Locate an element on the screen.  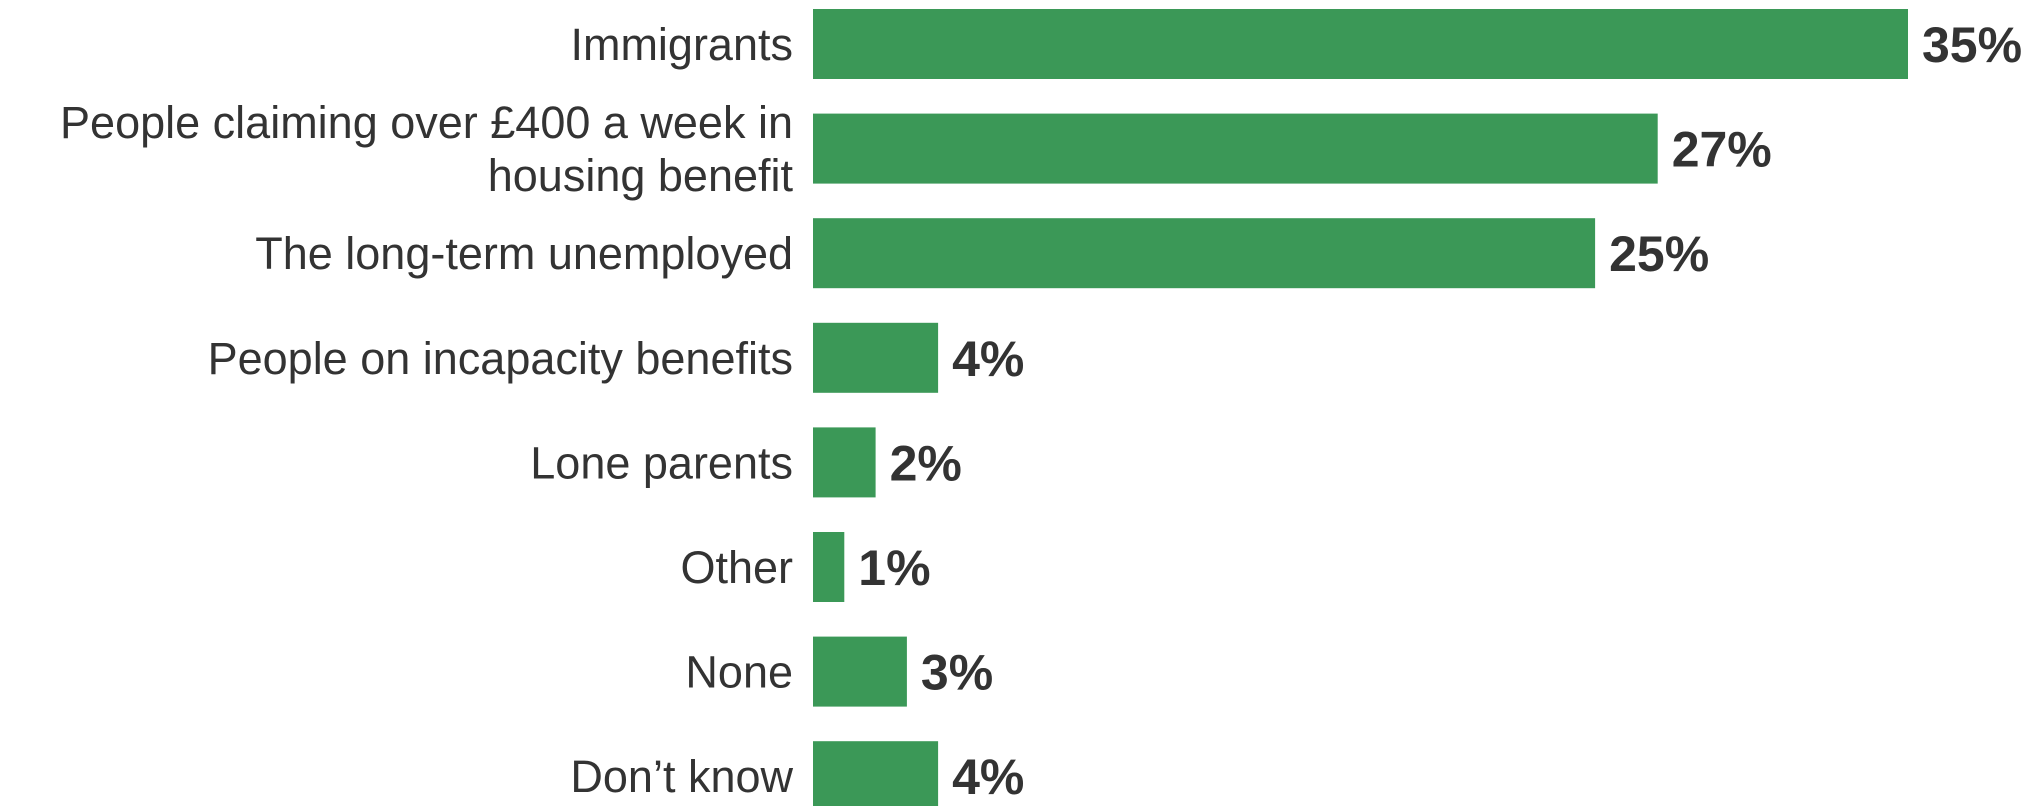
value-label: 1% is located at coordinates (894, 568).